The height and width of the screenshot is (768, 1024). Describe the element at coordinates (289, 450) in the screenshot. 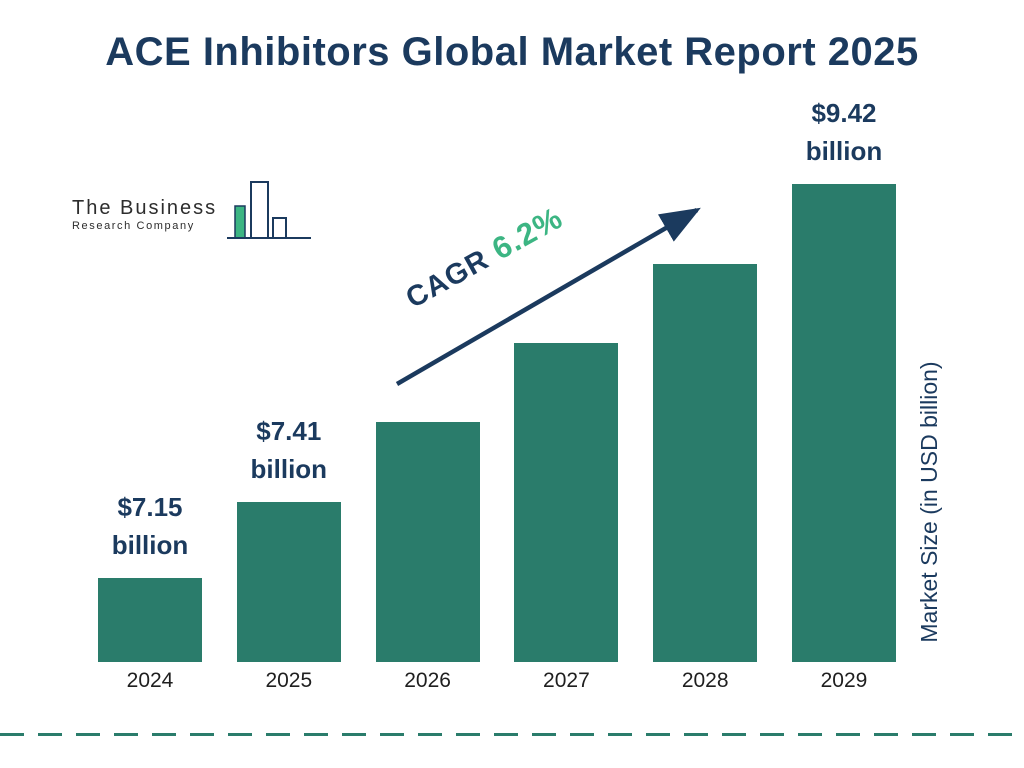

I see `bar-value-label-2025: $7.41 billion` at that location.